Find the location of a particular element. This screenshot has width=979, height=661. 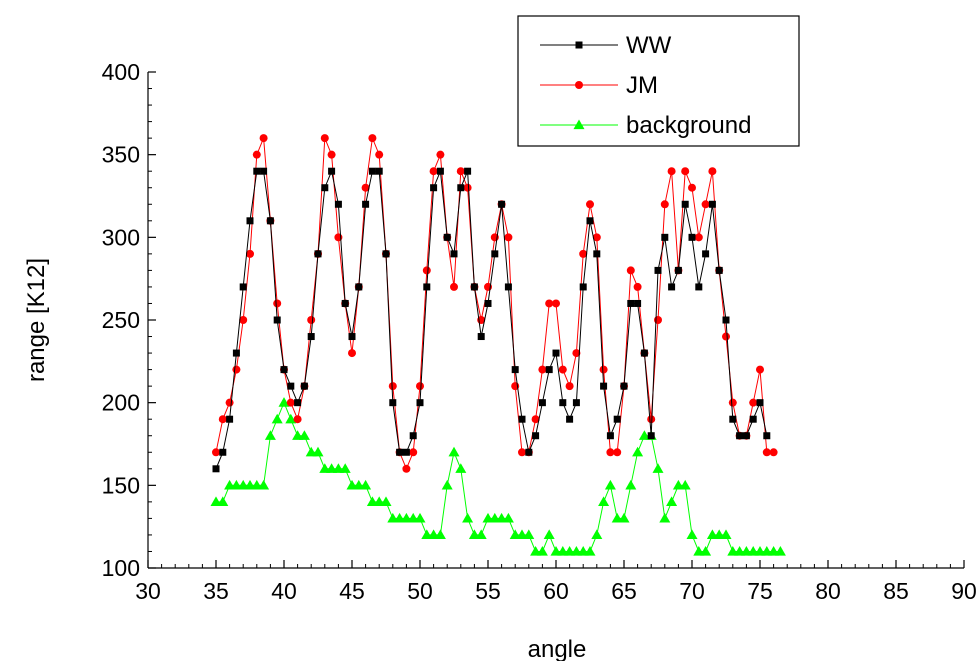

x-tick-label: 85 is located at coordinates (896, 591).